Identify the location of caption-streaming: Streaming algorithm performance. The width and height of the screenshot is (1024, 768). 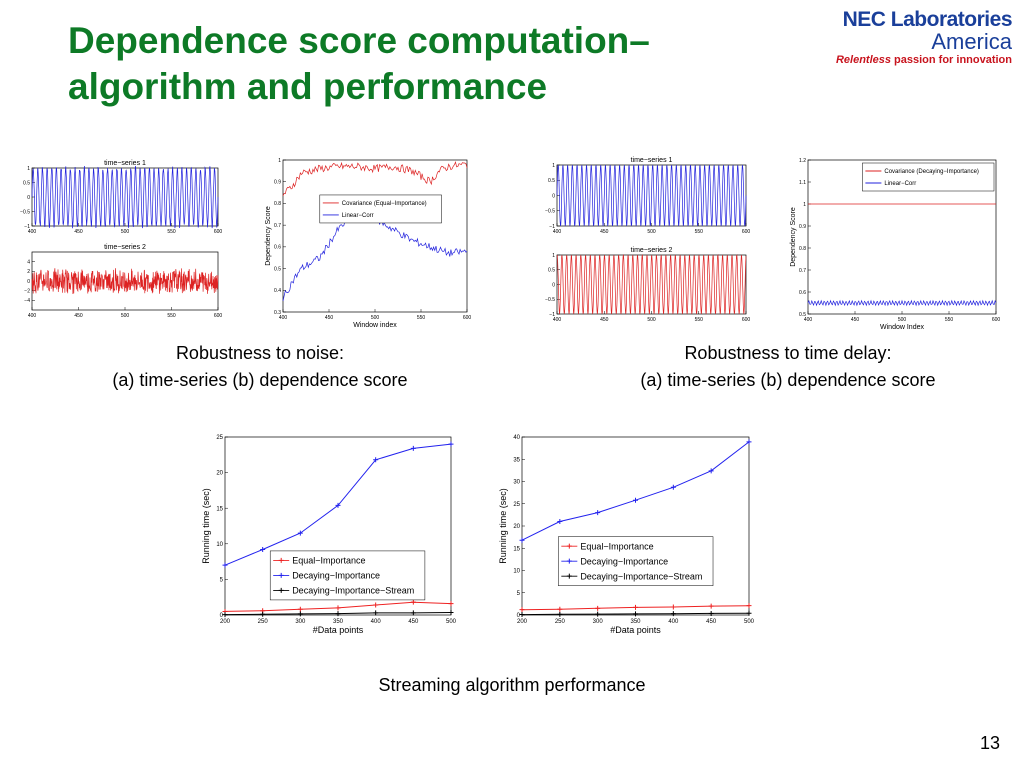
(512, 685).